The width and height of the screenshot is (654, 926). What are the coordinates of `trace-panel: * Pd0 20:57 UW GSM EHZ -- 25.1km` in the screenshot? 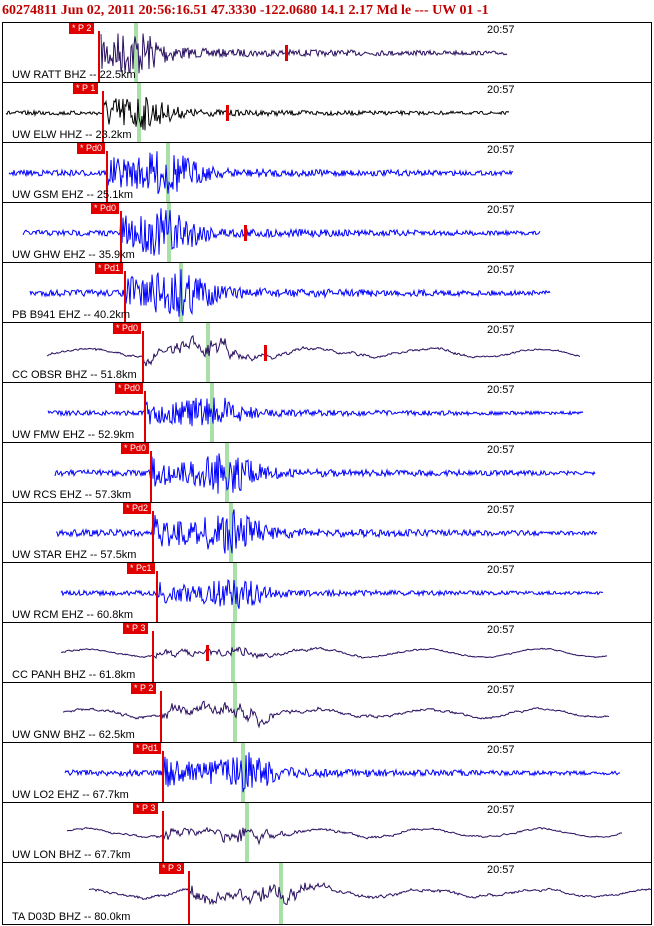 It's located at (327, 172).